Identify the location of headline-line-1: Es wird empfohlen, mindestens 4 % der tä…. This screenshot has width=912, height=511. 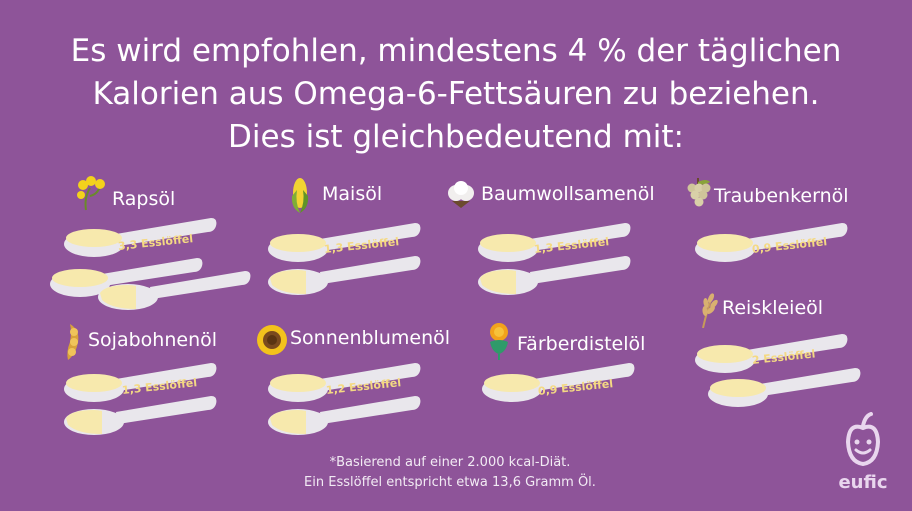
(456, 51).